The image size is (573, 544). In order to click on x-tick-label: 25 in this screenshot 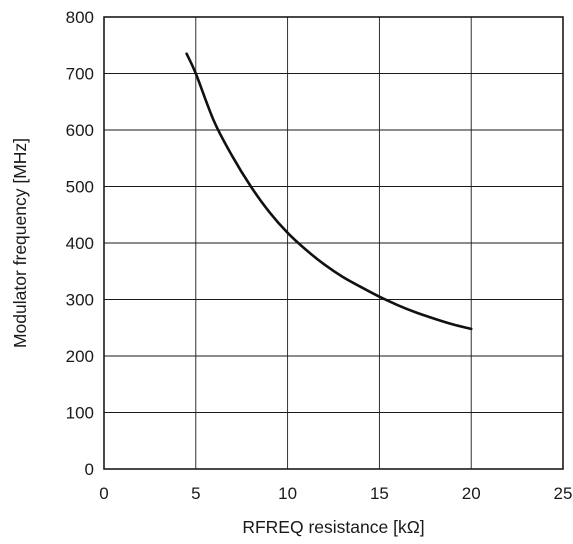, I will do `click(563, 493)`.